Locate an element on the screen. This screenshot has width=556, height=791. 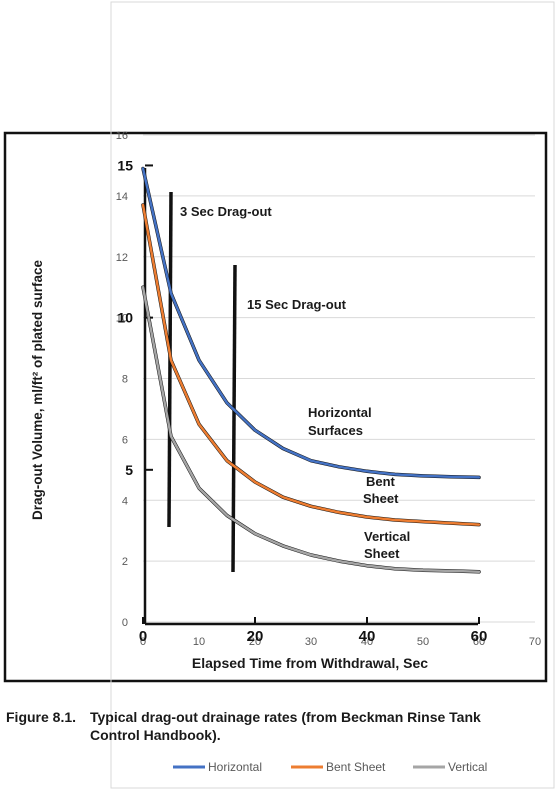
orig-y-tick-label: 5 is located at coordinates (129, 470).